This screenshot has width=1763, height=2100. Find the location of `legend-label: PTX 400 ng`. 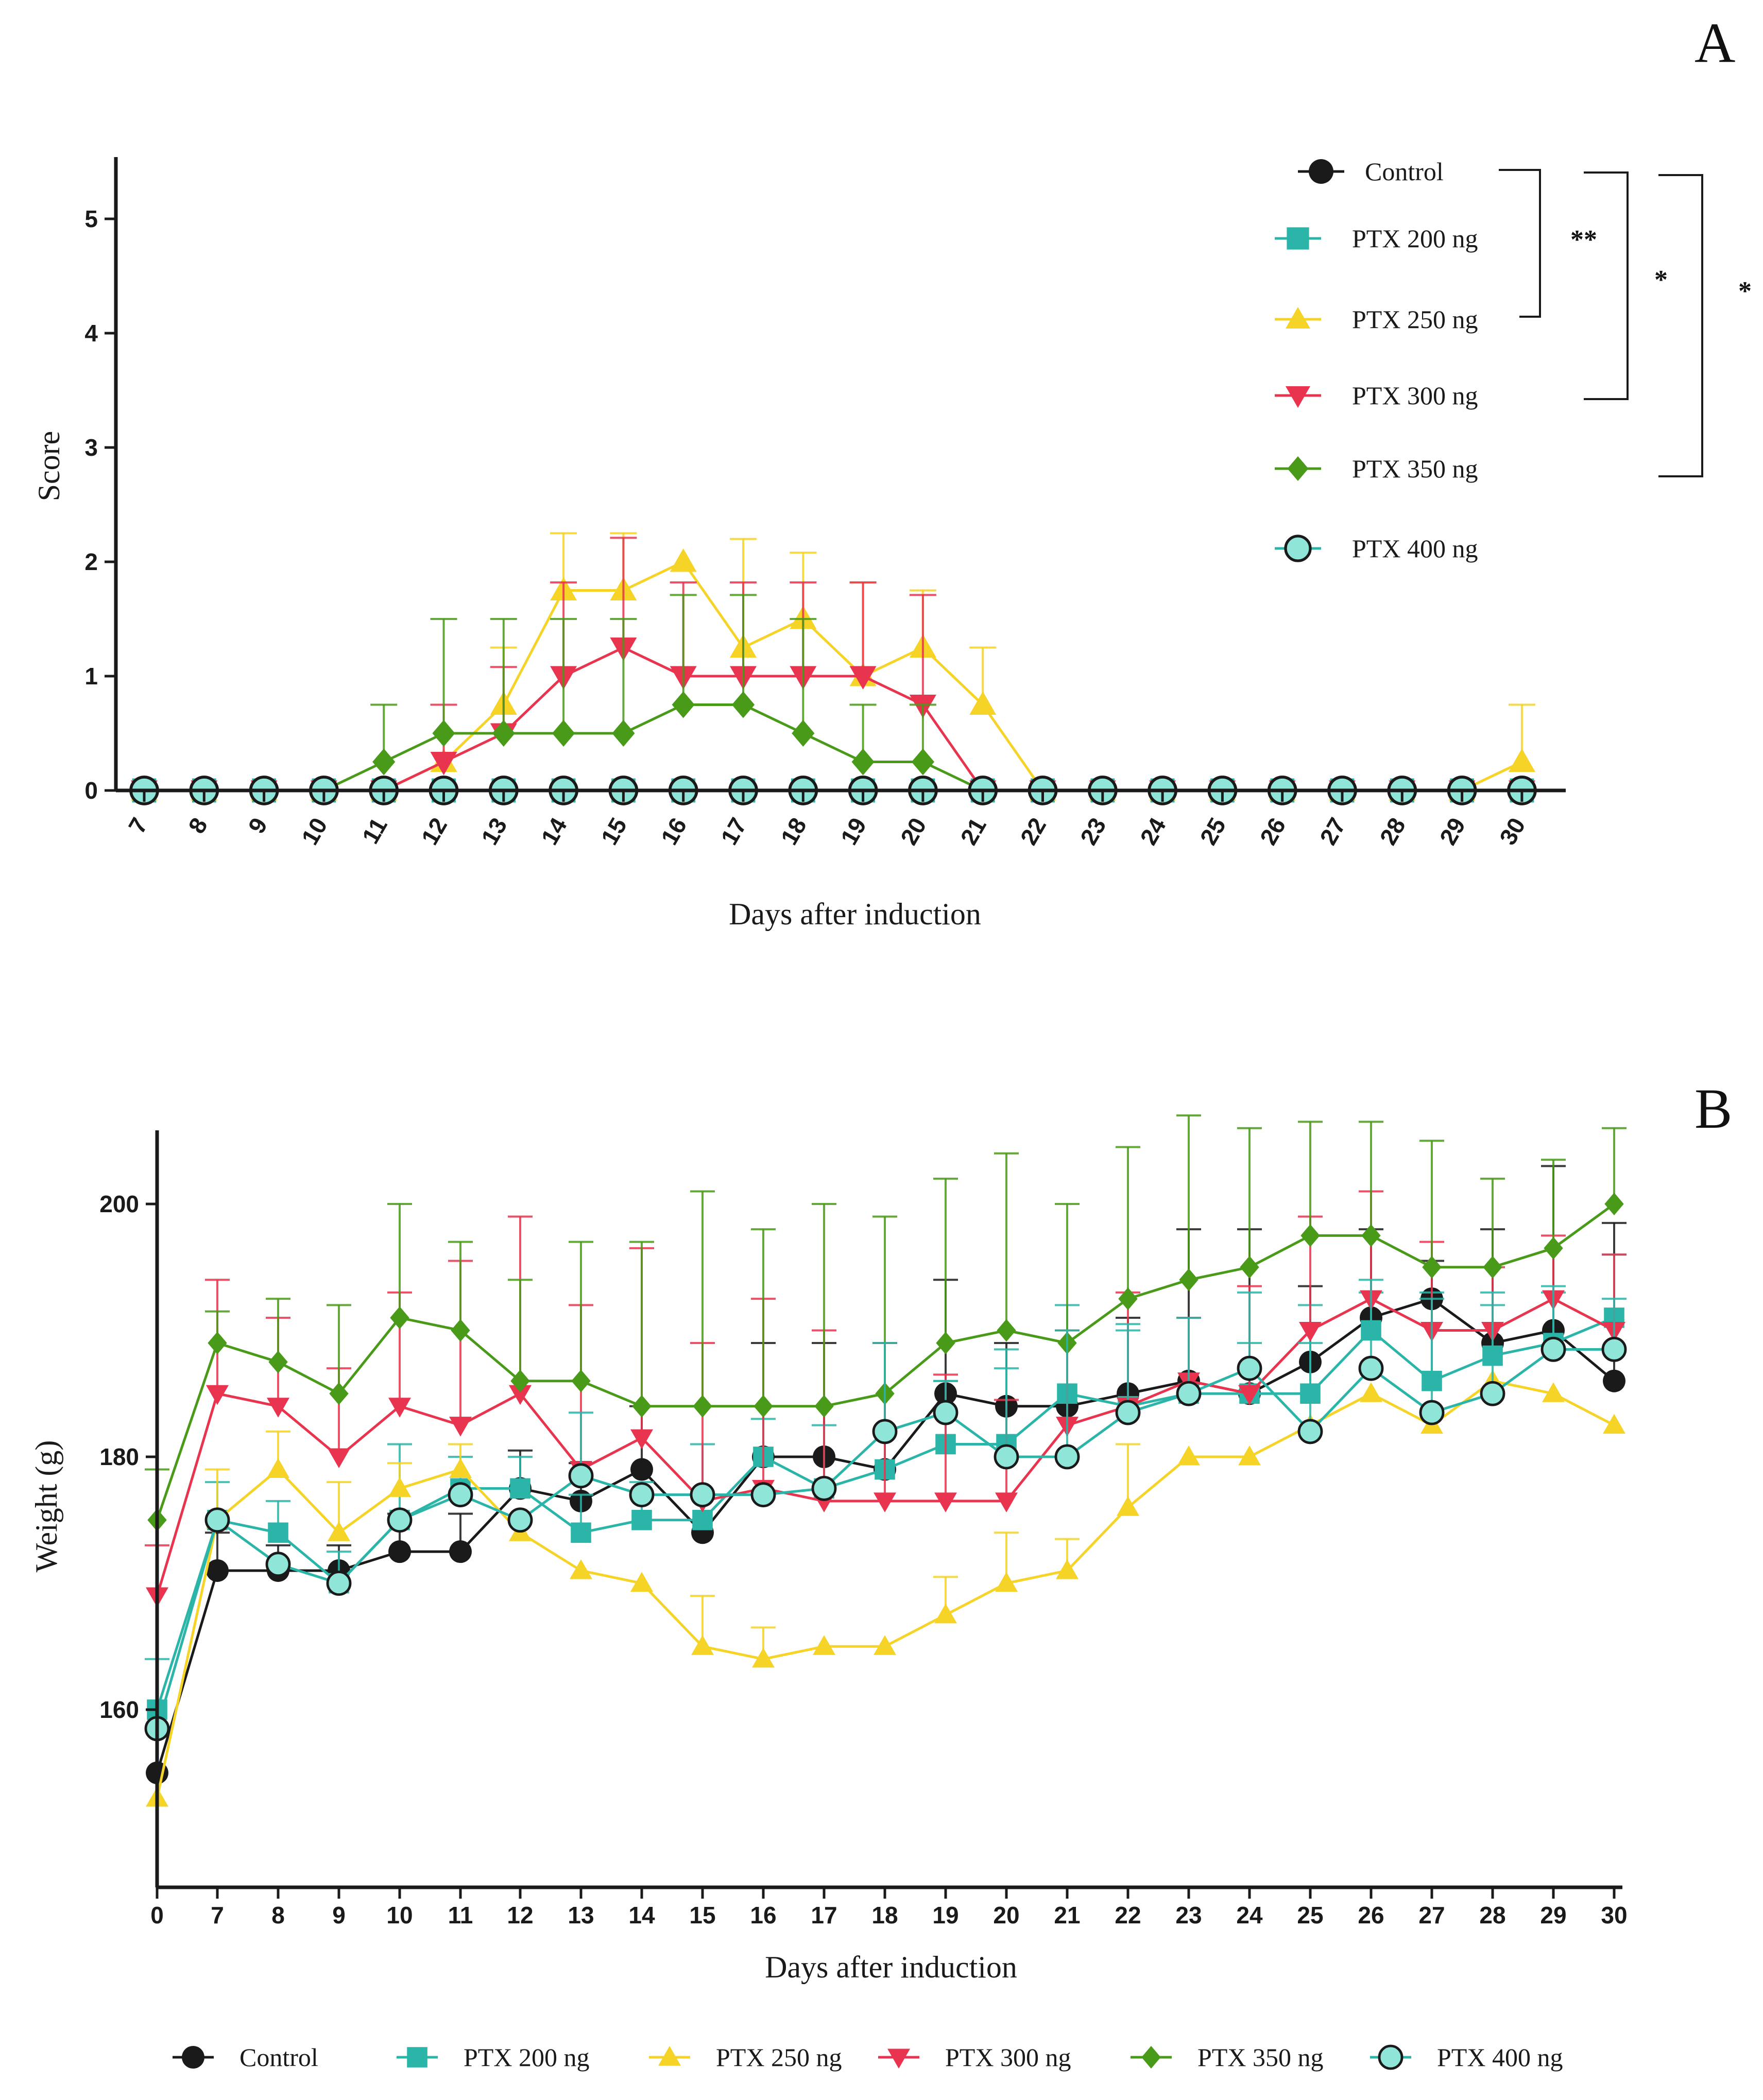

legend-label: PTX 400 ng is located at coordinates (1415, 548).